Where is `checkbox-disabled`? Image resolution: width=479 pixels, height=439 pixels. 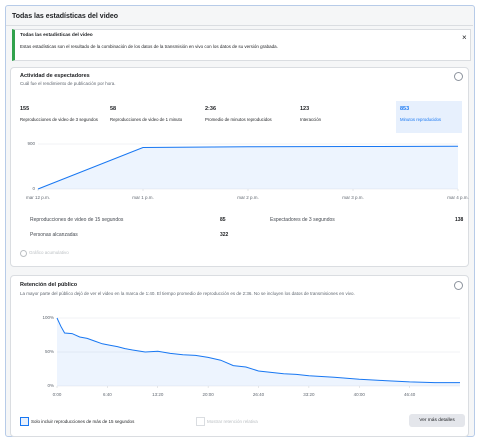 checkbox-disabled is located at coordinates (200, 421).